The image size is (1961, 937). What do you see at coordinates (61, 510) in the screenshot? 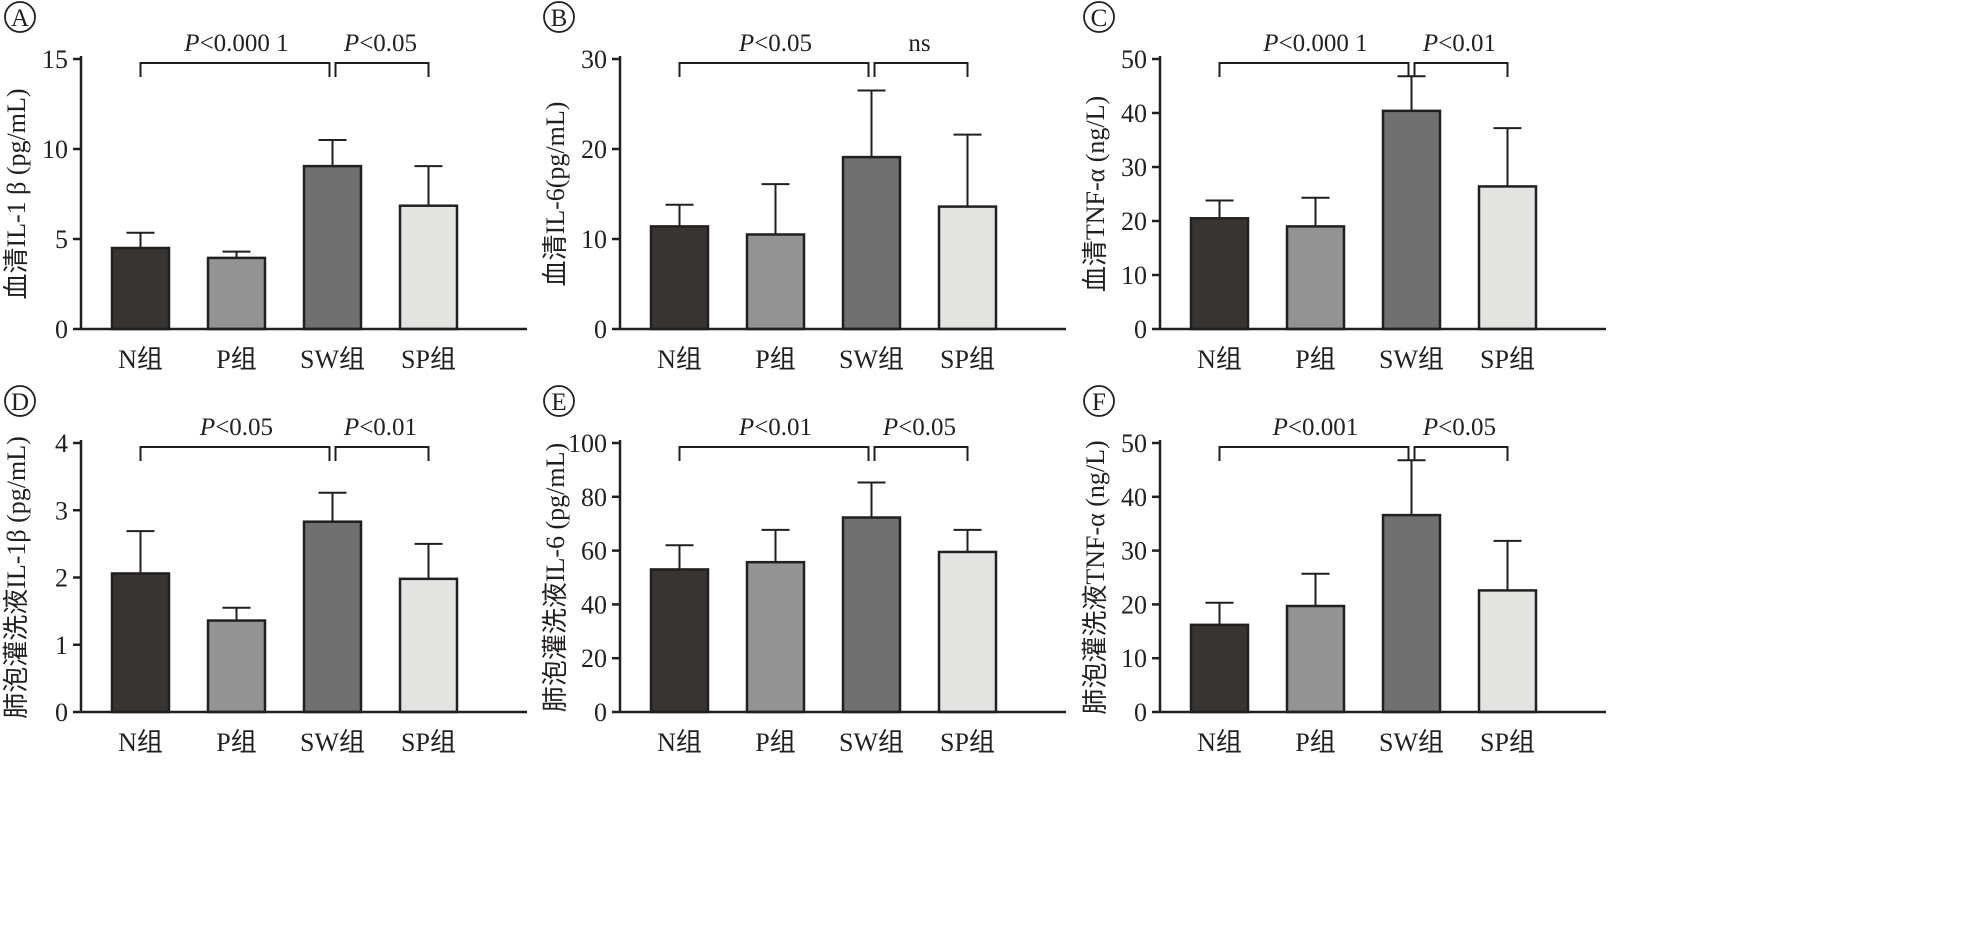
I see `y-tick-label: 3` at bounding box center [61, 510].